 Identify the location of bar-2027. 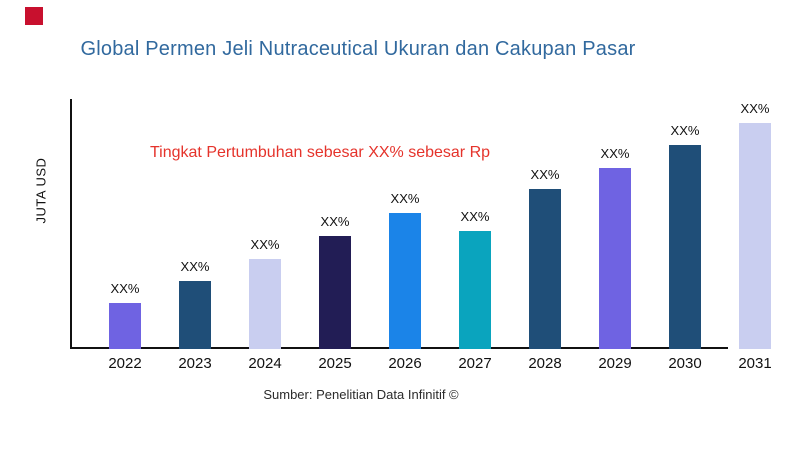
(475, 290).